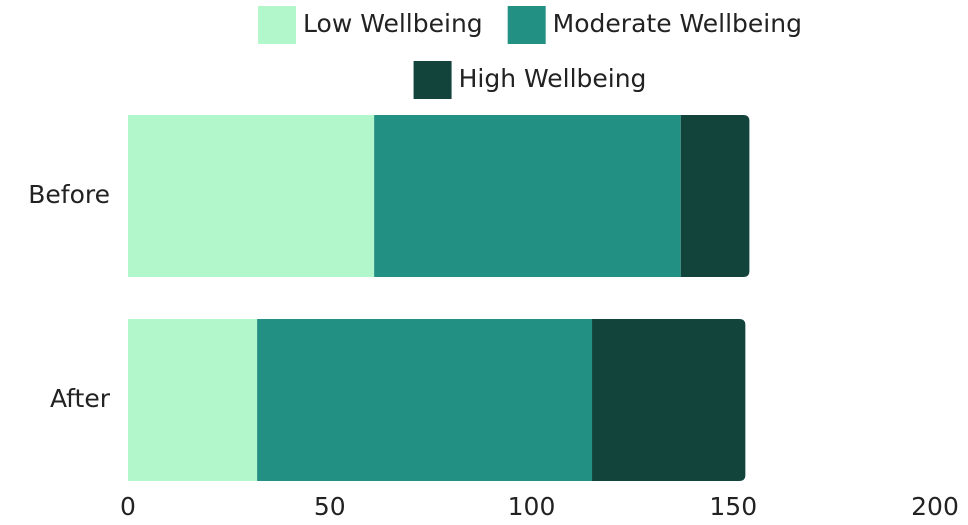 This screenshot has width=968, height=525. I want to click on x-tick-label: 50, so click(330, 506).